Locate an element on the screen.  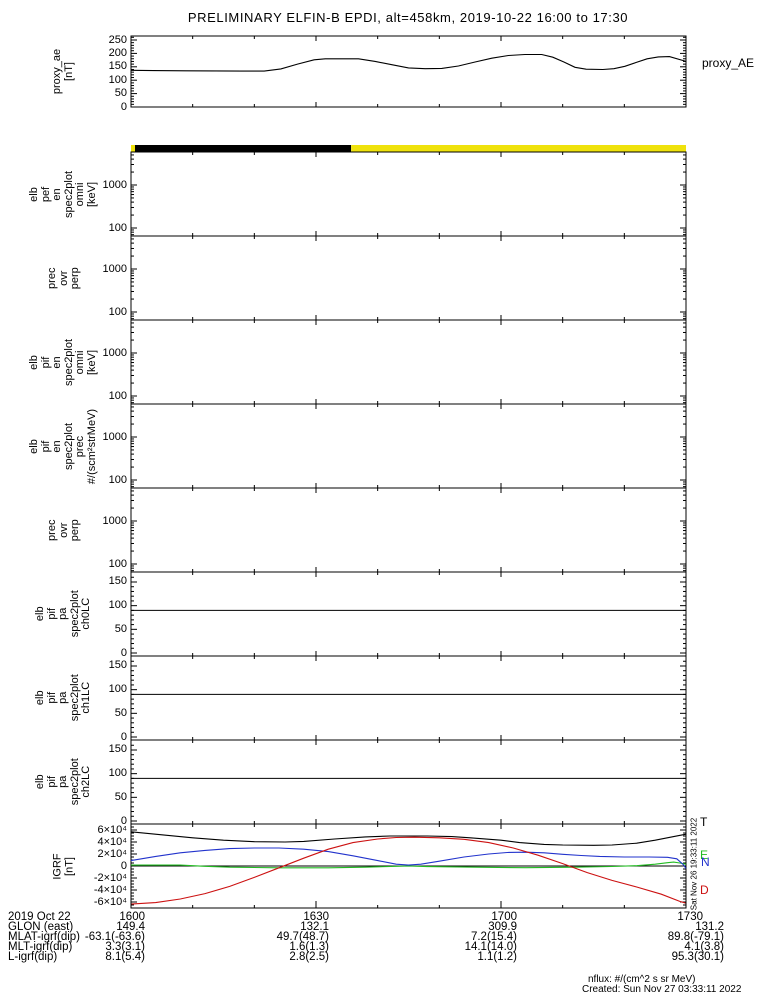
ylabel-elb_pef_en_omni-text: elb pef en spec2plot omni [keV] is located at coordinates (63, 194).